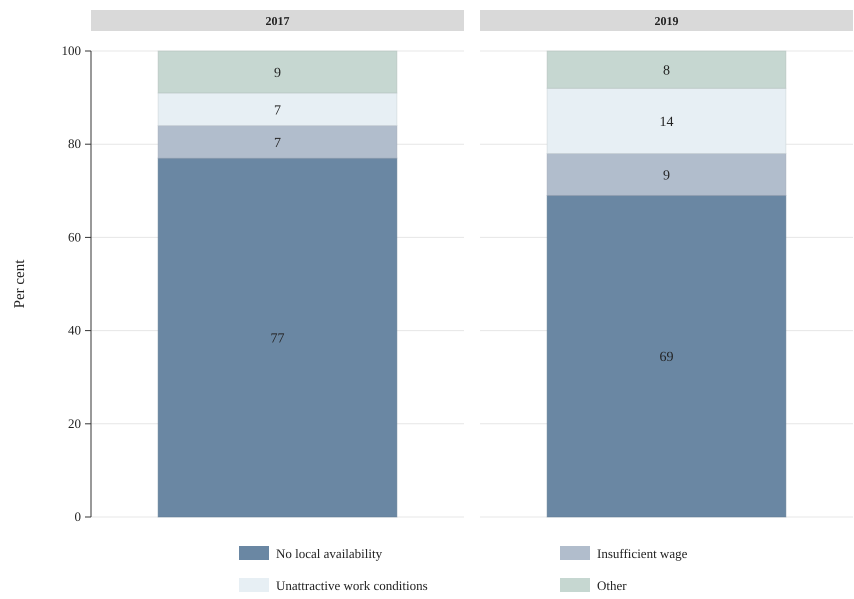 This screenshot has height=599, width=854. What do you see at coordinates (278, 21) in the screenshot?
I see `x-tick-label: 2017` at bounding box center [278, 21].